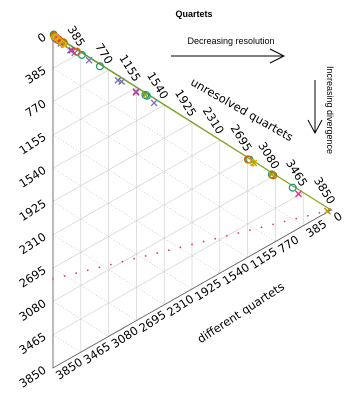 This screenshot has height=396, width=349. What do you see at coordinates (77, 36) in the screenshot?
I see `right-tick-label: 385` at bounding box center [77, 36].